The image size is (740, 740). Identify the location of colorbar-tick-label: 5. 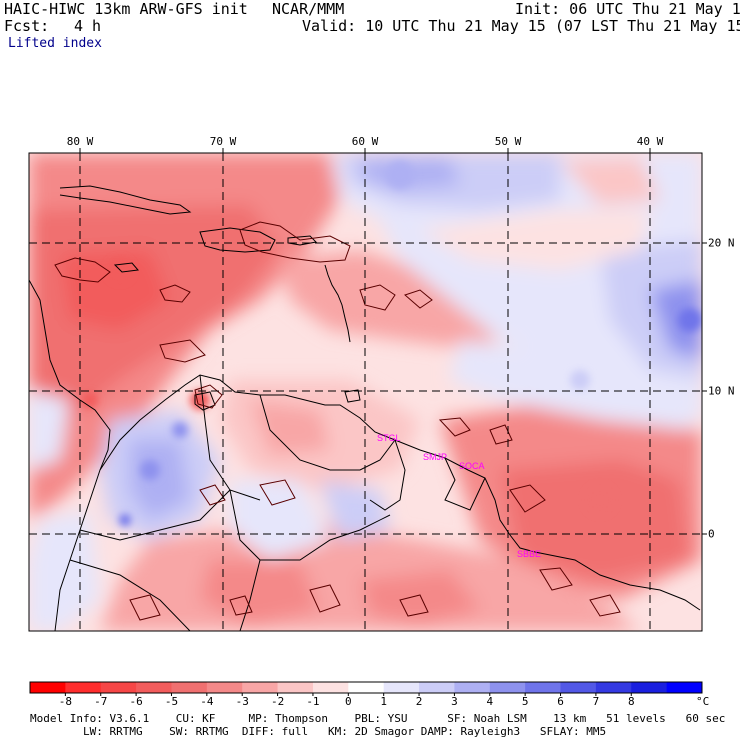
(525, 701).